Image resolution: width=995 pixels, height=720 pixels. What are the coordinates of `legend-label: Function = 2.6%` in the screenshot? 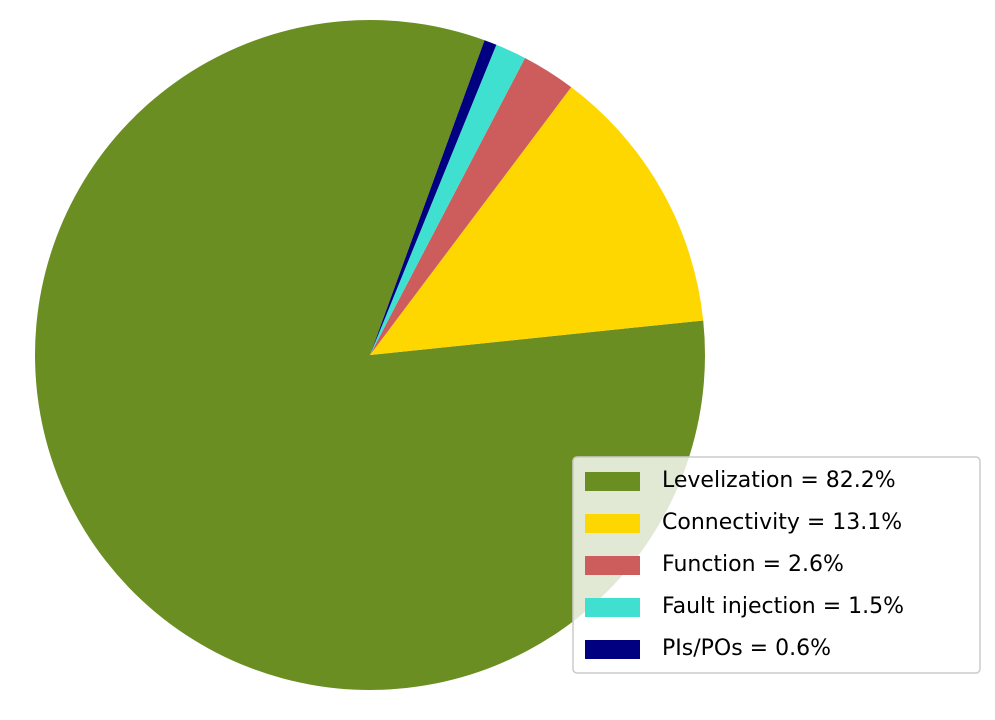 It's located at (753, 564).